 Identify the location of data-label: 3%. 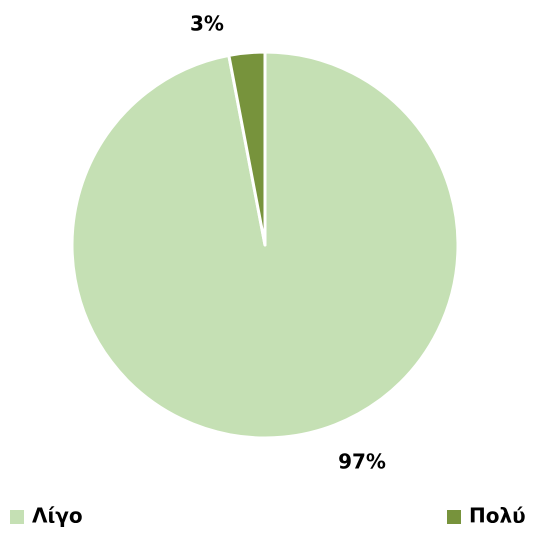
(207, 24).